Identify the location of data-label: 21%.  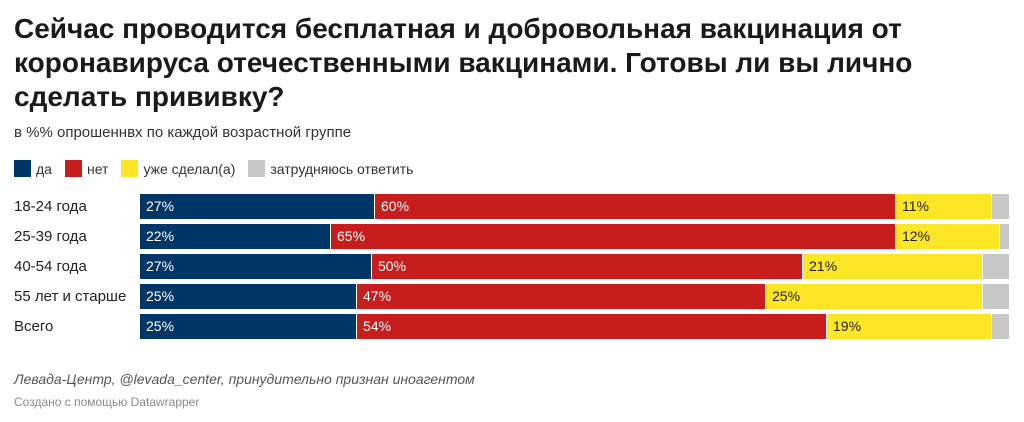
(823, 266).